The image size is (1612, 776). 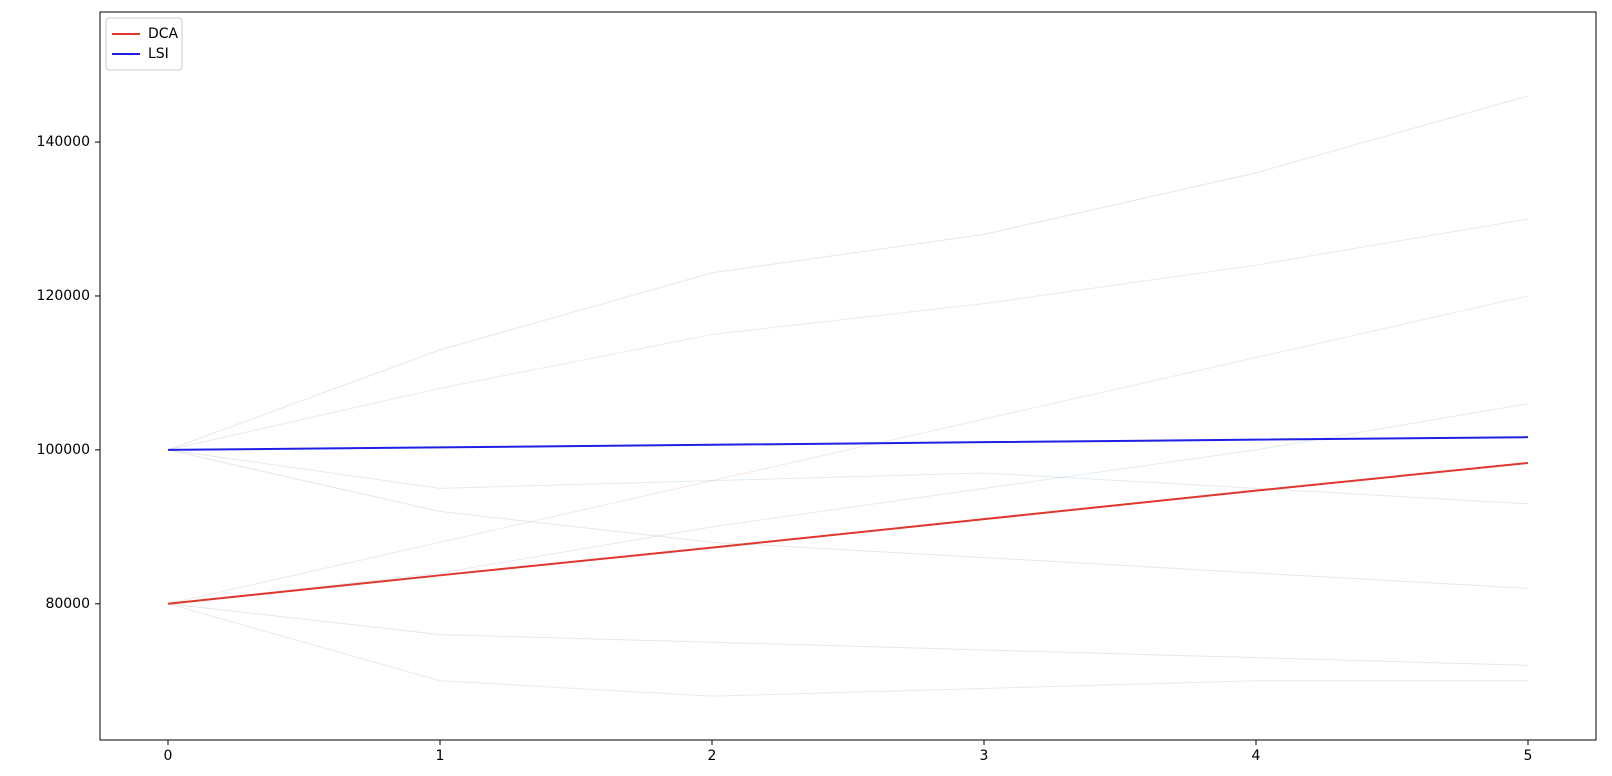 I want to click on y-tick-label: 80000, so click(x=67, y=604).